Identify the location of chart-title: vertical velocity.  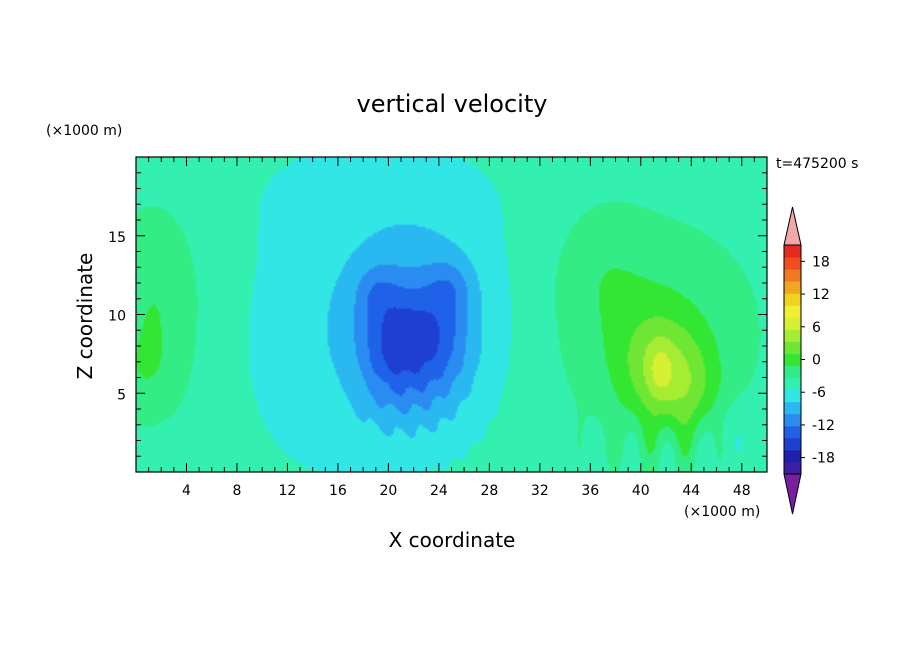
(452, 104).